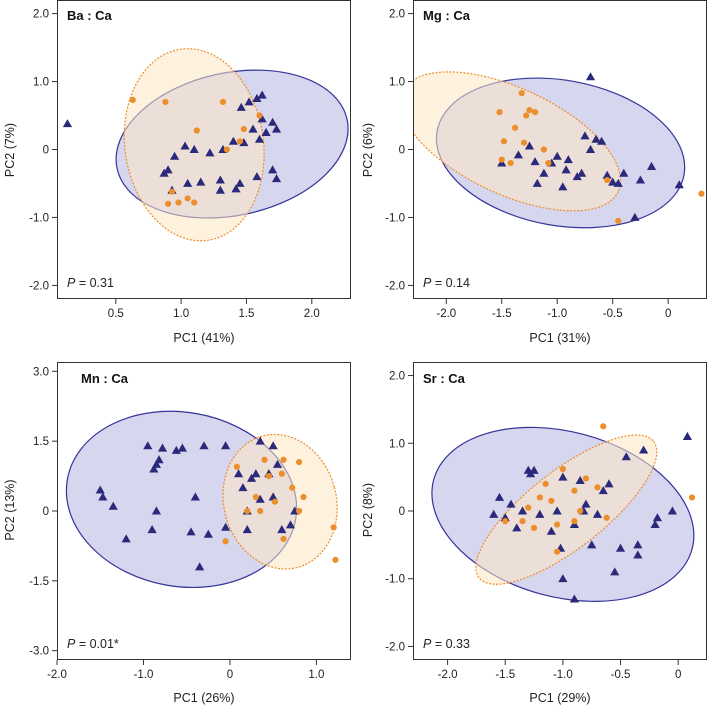 This screenshot has width=711, height=707. I want to click on y-tick-label: -1.5, so click(39, 582).